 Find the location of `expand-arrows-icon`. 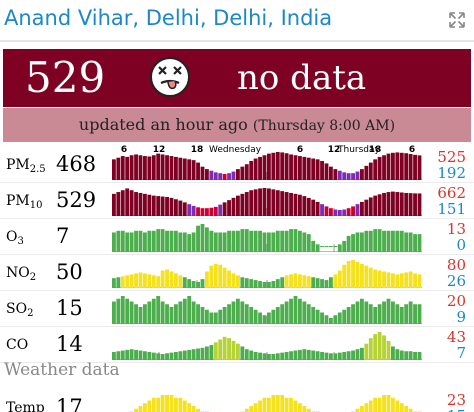

expand-arrows-icon is located at coordinates (457, 20).